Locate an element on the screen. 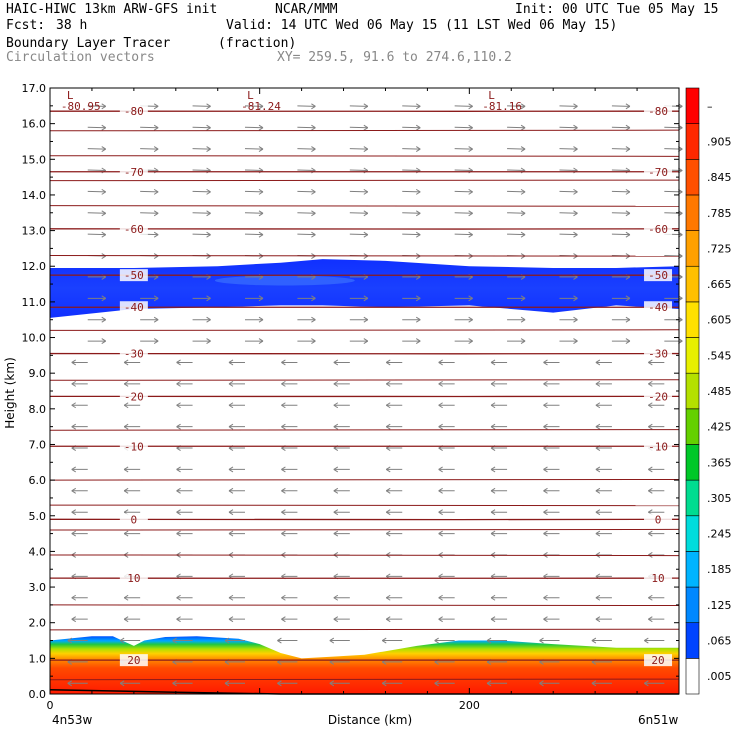 This screenshot has width=740, height=740. colorbar-label: .365 is located at coordinates (719, 462).